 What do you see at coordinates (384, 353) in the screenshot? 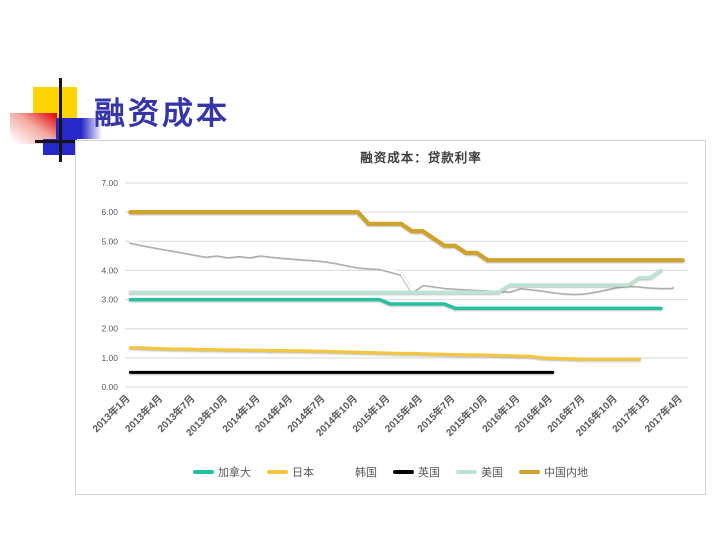
I see `series-line-日本` at bounding box center [384, 353].